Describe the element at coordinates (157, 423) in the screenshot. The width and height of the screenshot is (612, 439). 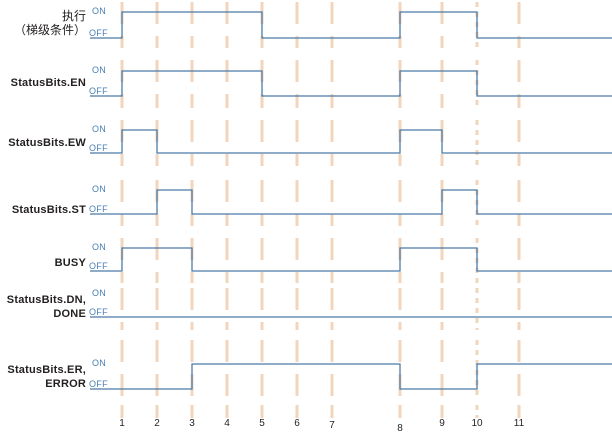
I see `tick-number-2: 2` at that location.